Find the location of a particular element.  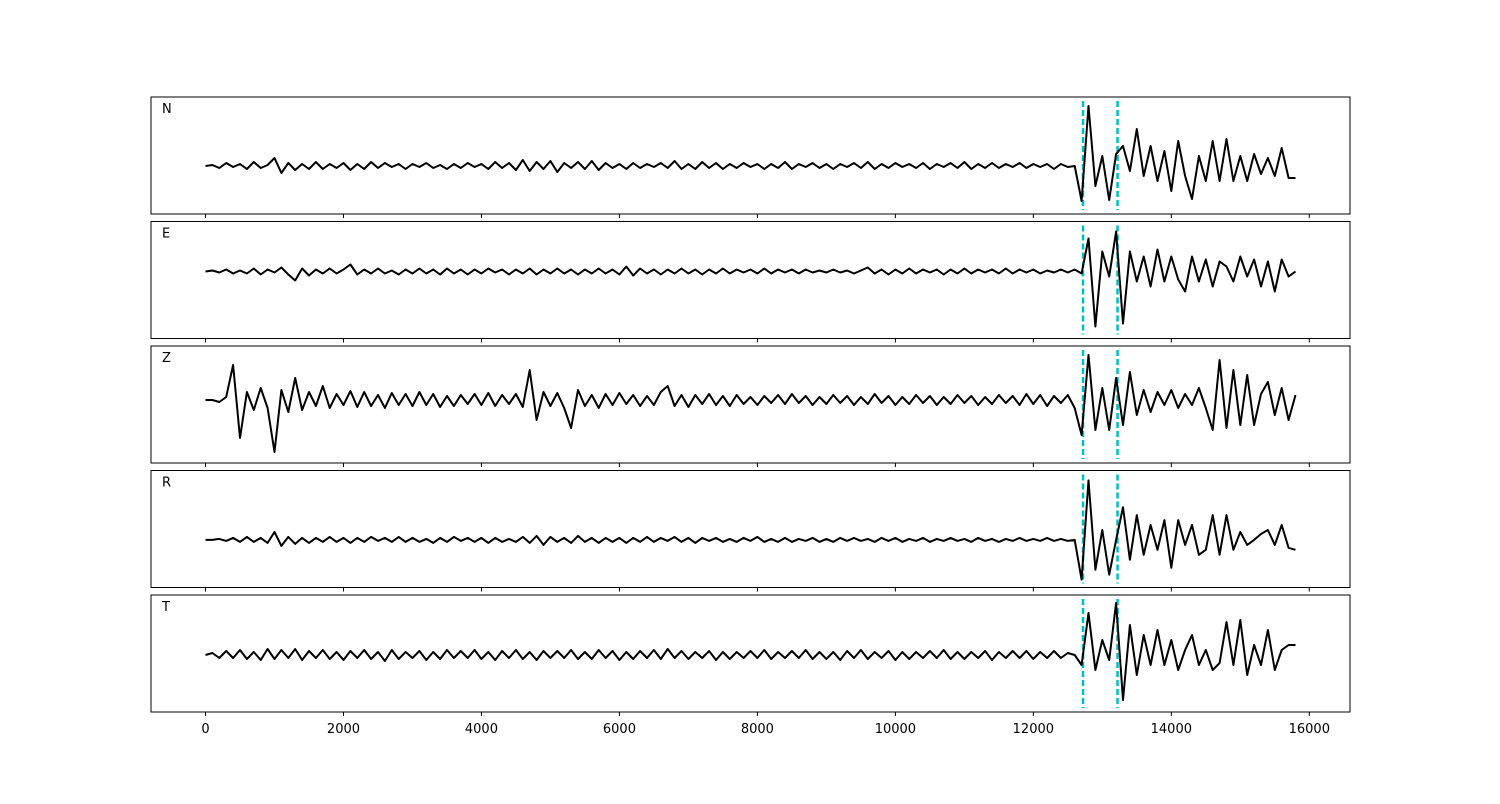

panel-label: Z is located at coordinates (166, 358).